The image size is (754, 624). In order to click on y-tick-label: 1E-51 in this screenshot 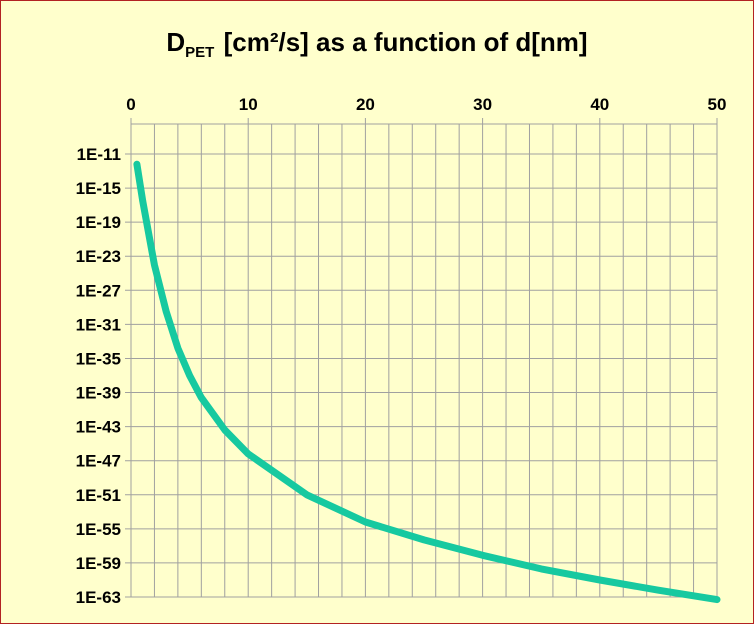, I will do `click(98, 495)`.